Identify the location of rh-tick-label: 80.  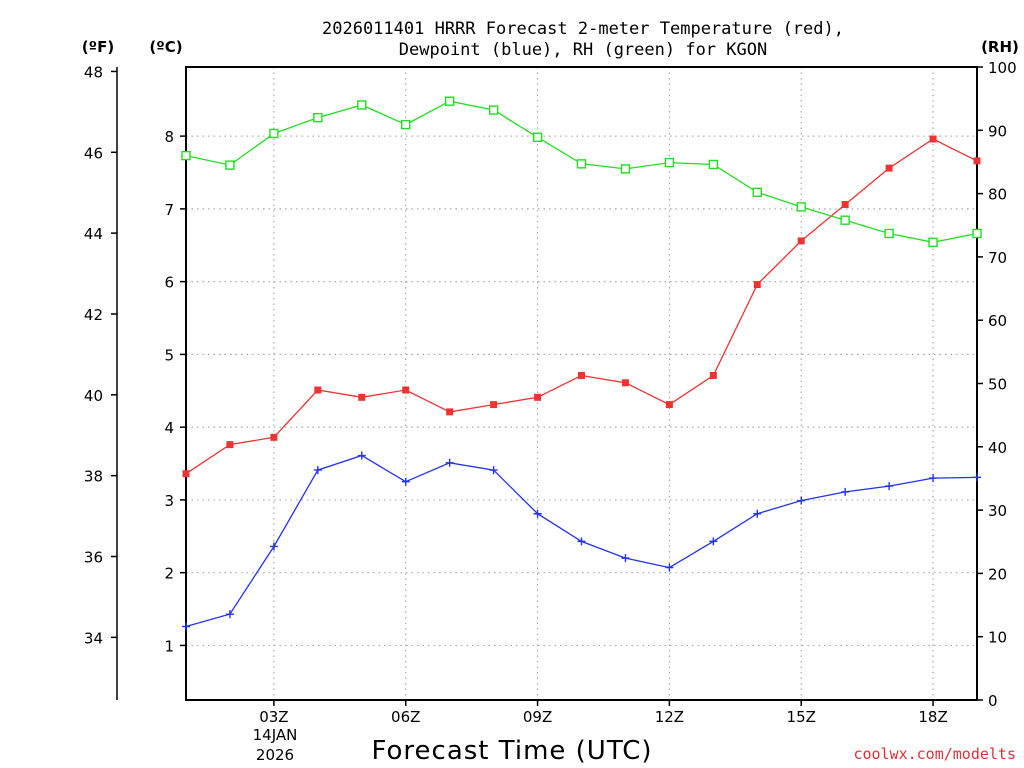
(997, 195).